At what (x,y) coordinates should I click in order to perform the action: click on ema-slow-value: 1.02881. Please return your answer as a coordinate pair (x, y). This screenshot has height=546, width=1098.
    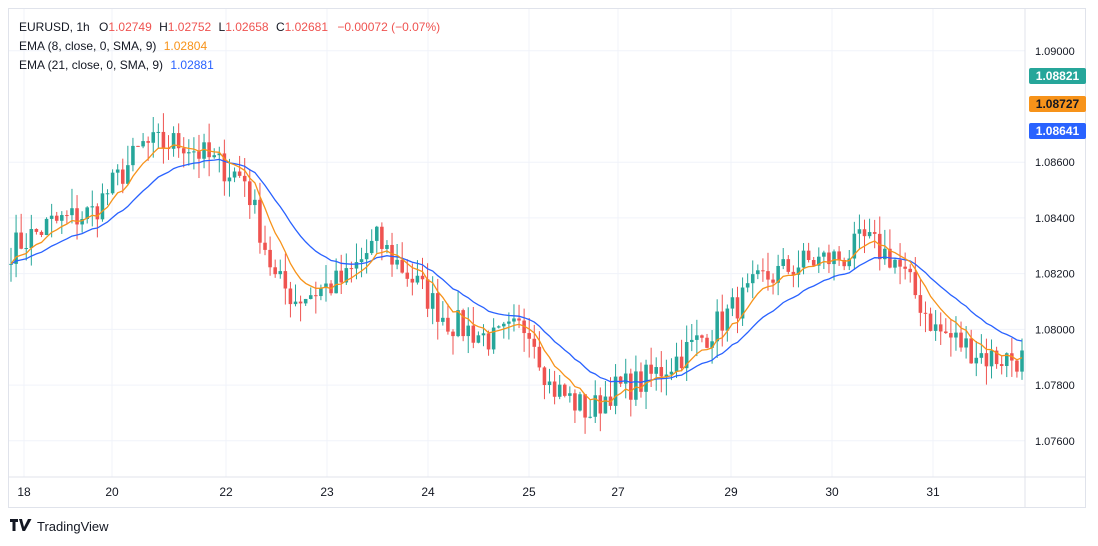
    Looking at the image, I should click on (192, 65).